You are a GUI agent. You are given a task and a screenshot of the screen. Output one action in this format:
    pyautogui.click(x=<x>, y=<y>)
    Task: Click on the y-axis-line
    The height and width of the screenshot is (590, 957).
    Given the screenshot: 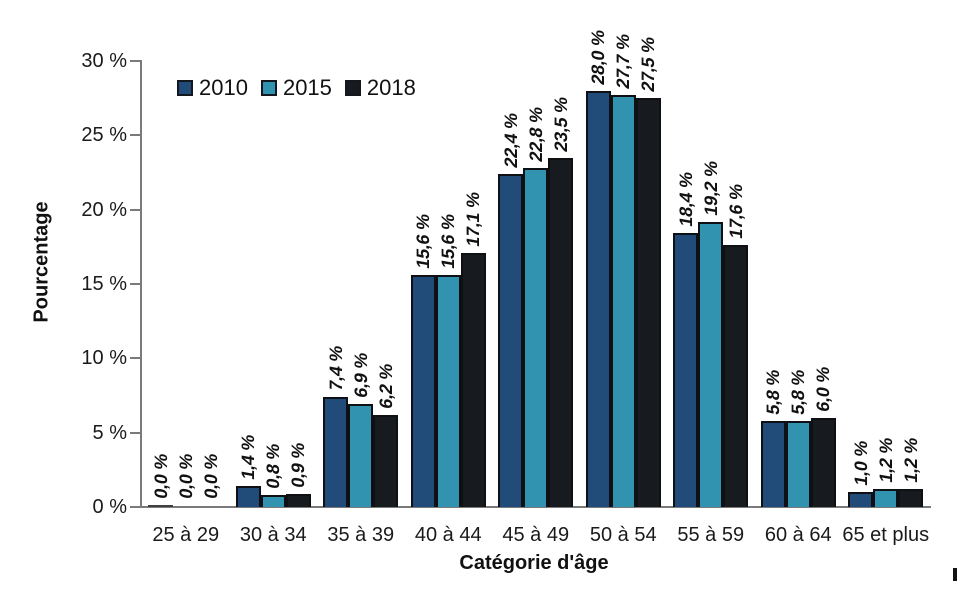 What is the action you would take?
    pyautogui.click(x=141, y=284)
    